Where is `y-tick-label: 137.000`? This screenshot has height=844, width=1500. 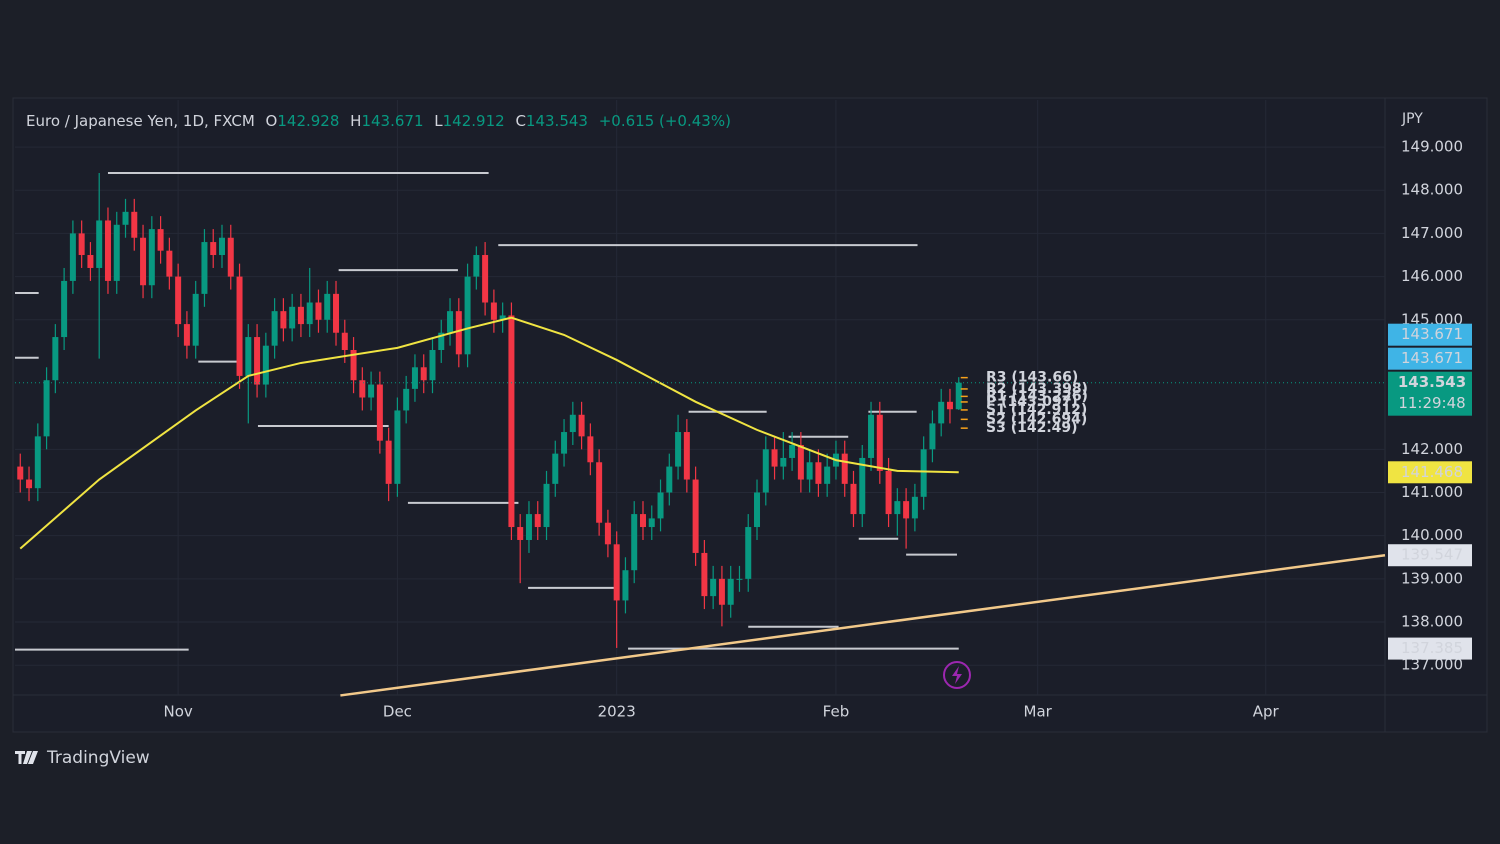 y-tick-label: 137.000 is located at coordinates (1432, 665).